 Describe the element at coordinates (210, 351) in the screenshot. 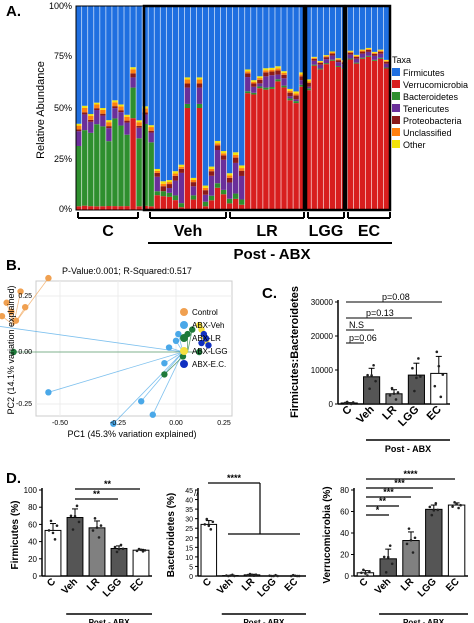

I see `pcoa-legend-label: ABX-LGG` at that location.